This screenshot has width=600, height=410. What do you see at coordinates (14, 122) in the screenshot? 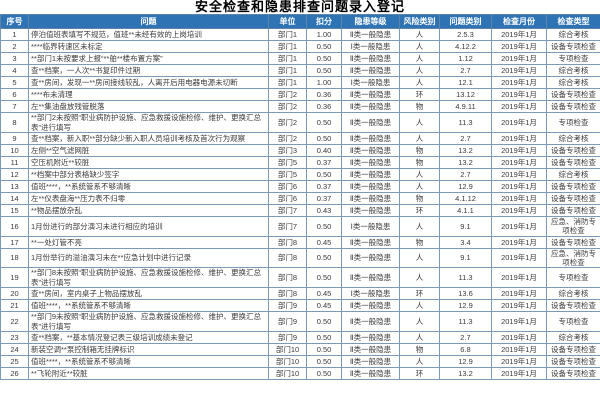
I see `cell-no: 8` at bounding box center [14, 122].